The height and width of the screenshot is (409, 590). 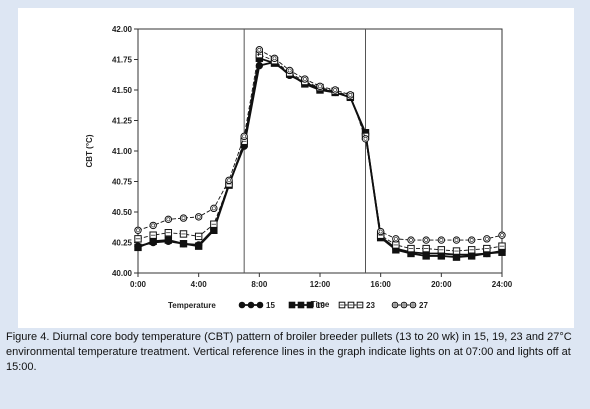 What do you see at coordinates (270, 305) in the screenshot?
I see `legend-label-15: 15` at bounding box center [270, 305].